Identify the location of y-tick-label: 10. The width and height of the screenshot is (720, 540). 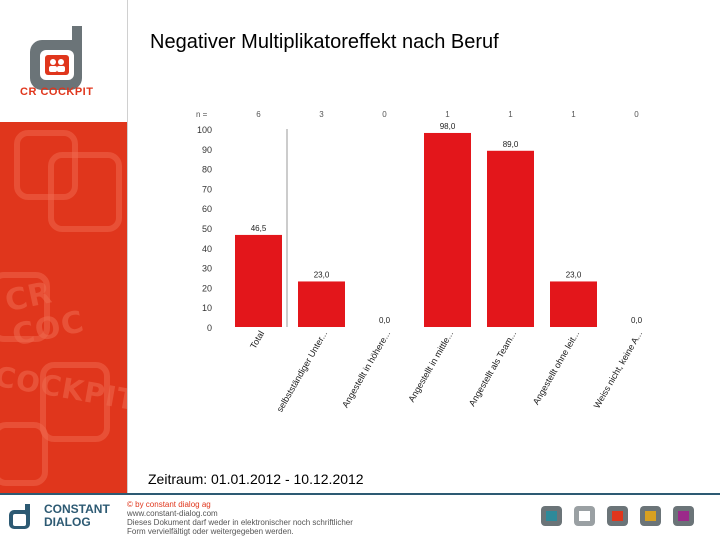
(207, 308).